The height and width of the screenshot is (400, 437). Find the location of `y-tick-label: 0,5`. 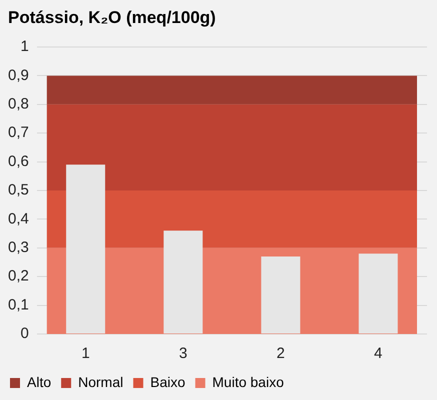

y-tick-label: 0,5 is located at coordinates (18, 190).